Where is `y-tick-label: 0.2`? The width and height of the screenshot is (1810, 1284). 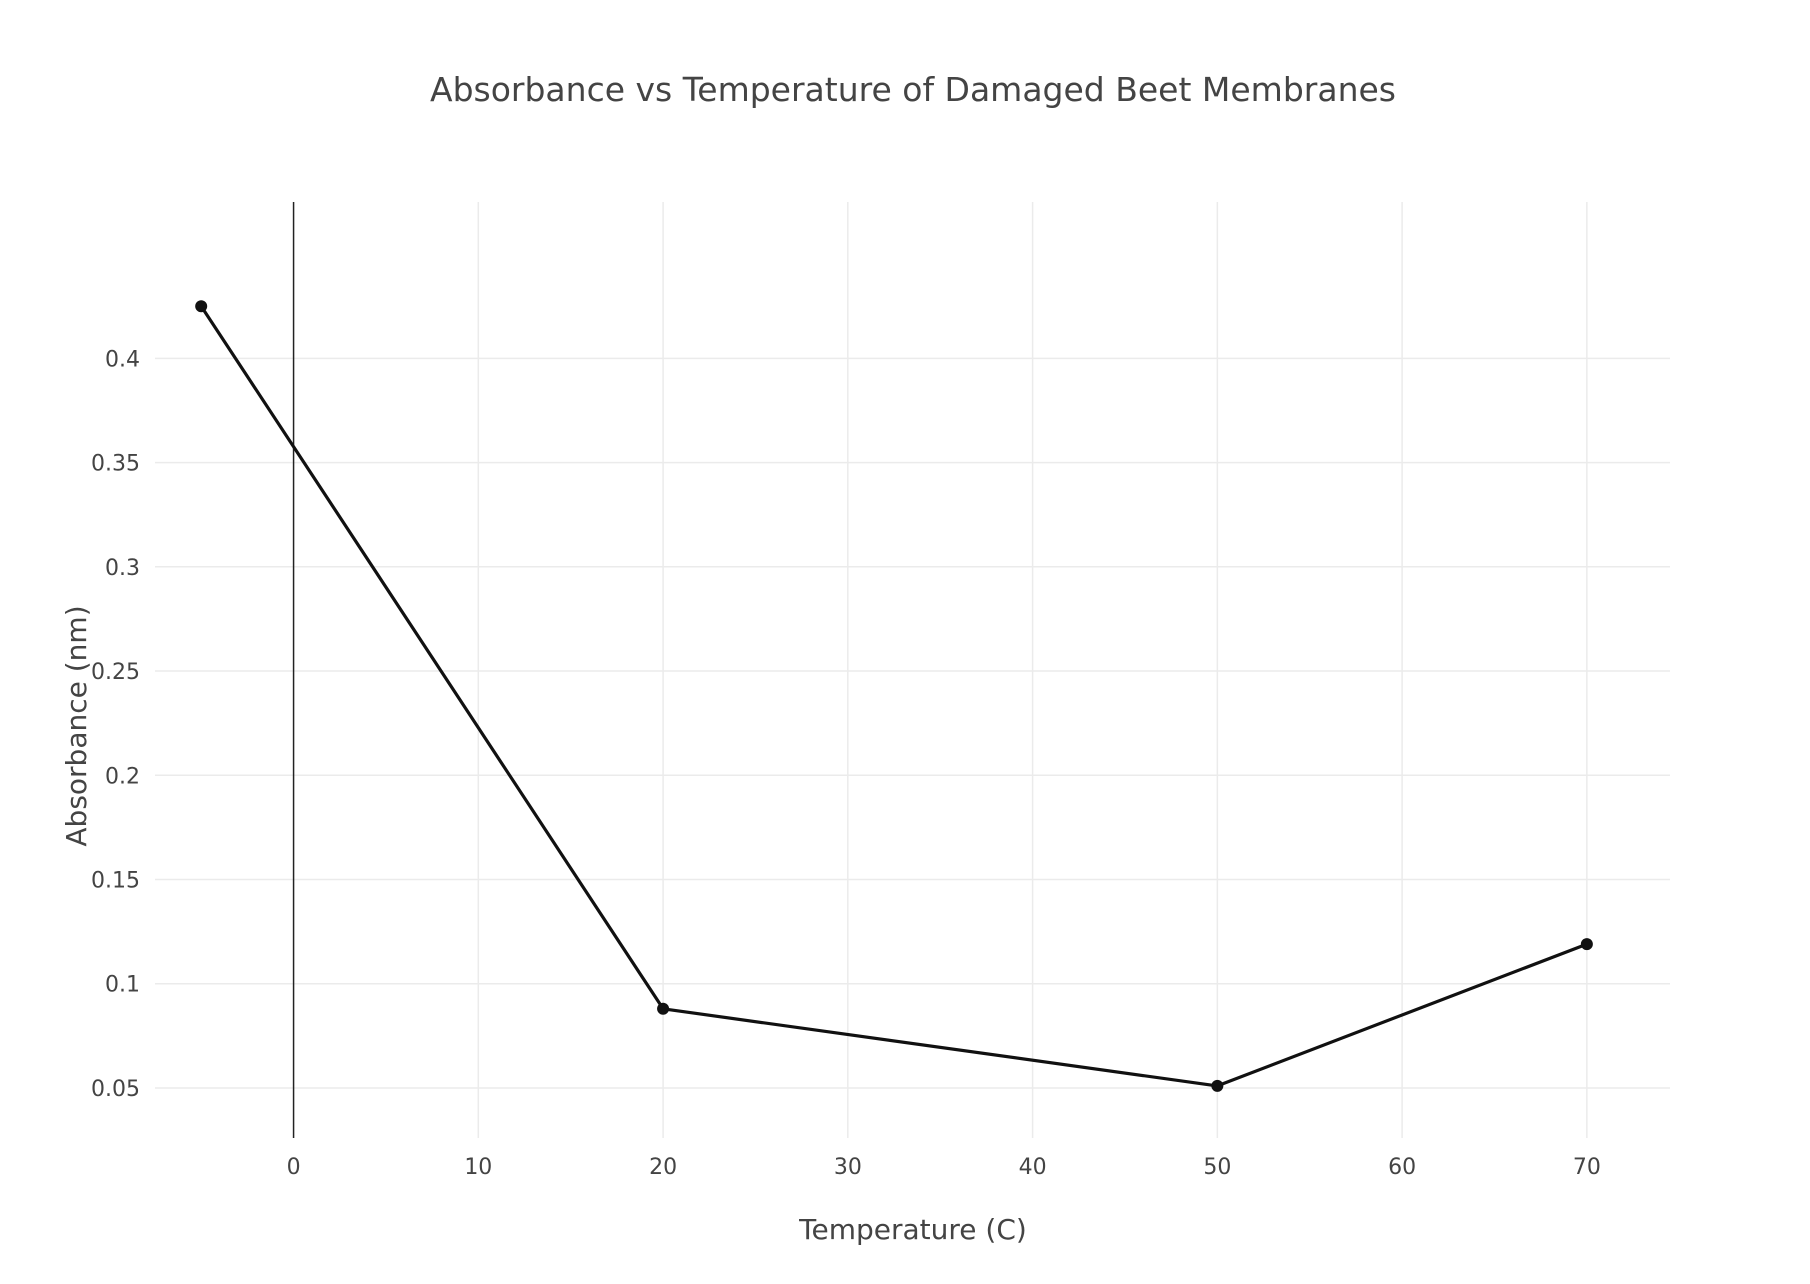
y-tick-label: 0.2 is located at coordinates (122, 776).